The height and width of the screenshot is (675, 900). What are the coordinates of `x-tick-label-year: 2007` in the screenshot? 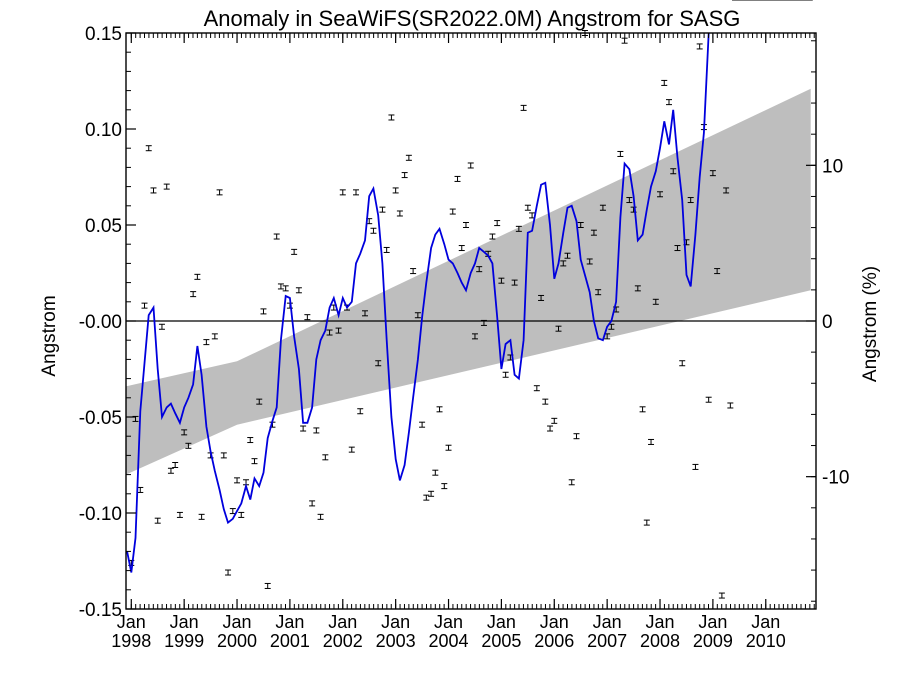 It's located at (607, 641).